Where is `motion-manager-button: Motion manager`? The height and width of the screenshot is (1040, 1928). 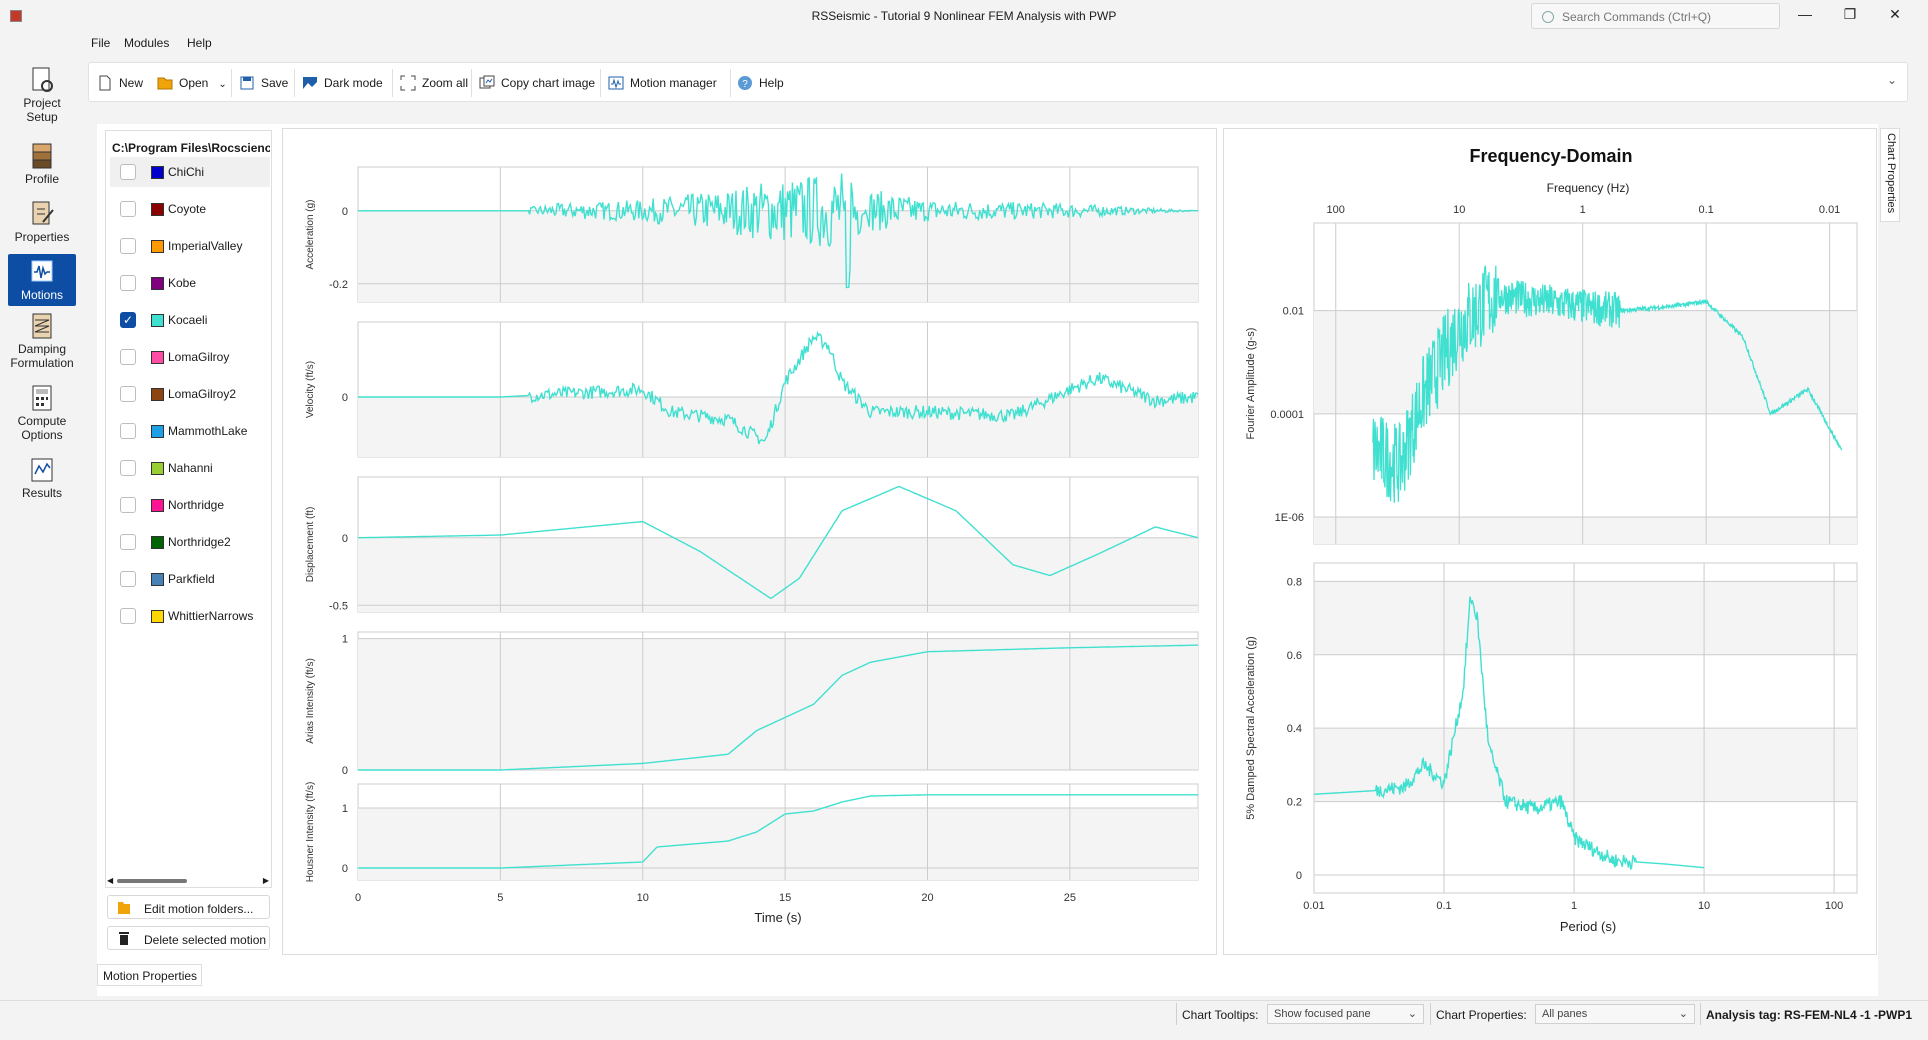
motion-manager-button: Motion manager is located at coordinates (662, 84).